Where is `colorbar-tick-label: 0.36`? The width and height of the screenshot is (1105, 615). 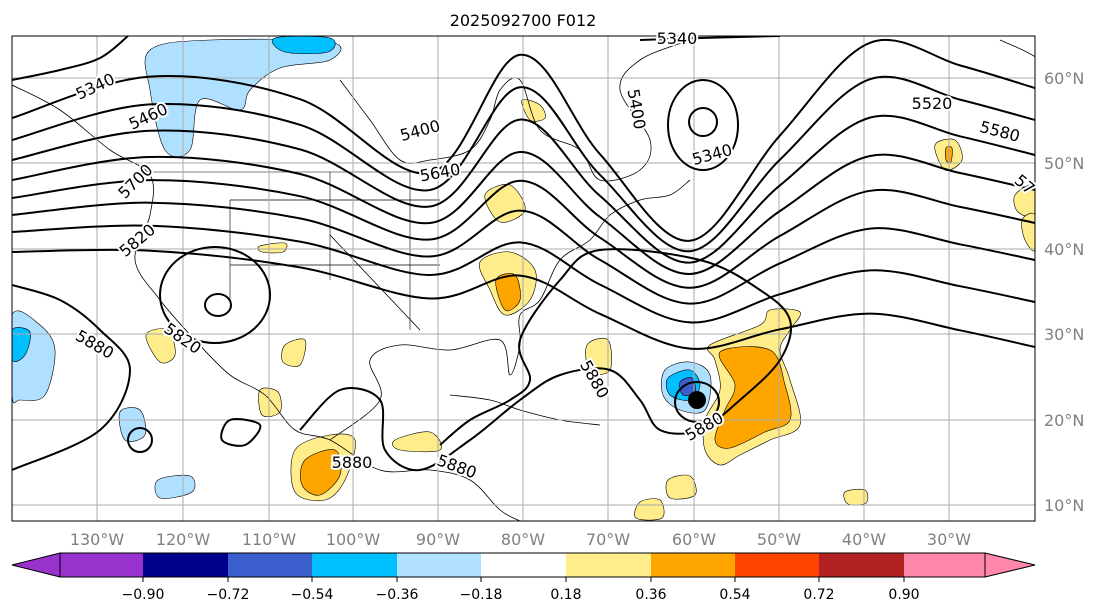
colorbar-tick-label: 0.36 is located at coordinates (650, 595).